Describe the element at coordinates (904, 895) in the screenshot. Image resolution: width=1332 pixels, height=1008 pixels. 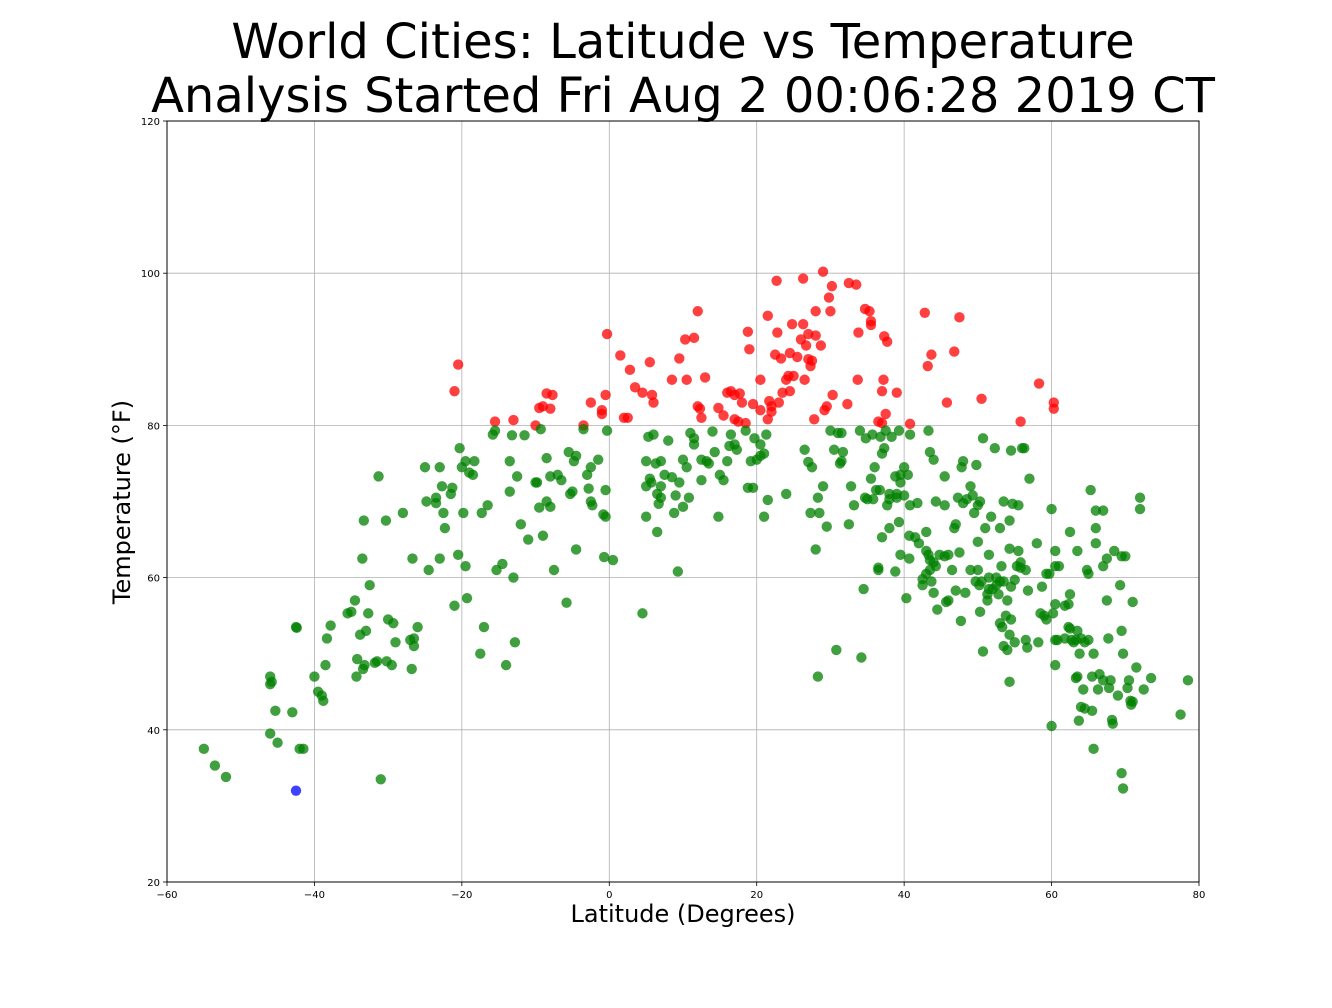
I see `x-tick-label: 40` at that location.